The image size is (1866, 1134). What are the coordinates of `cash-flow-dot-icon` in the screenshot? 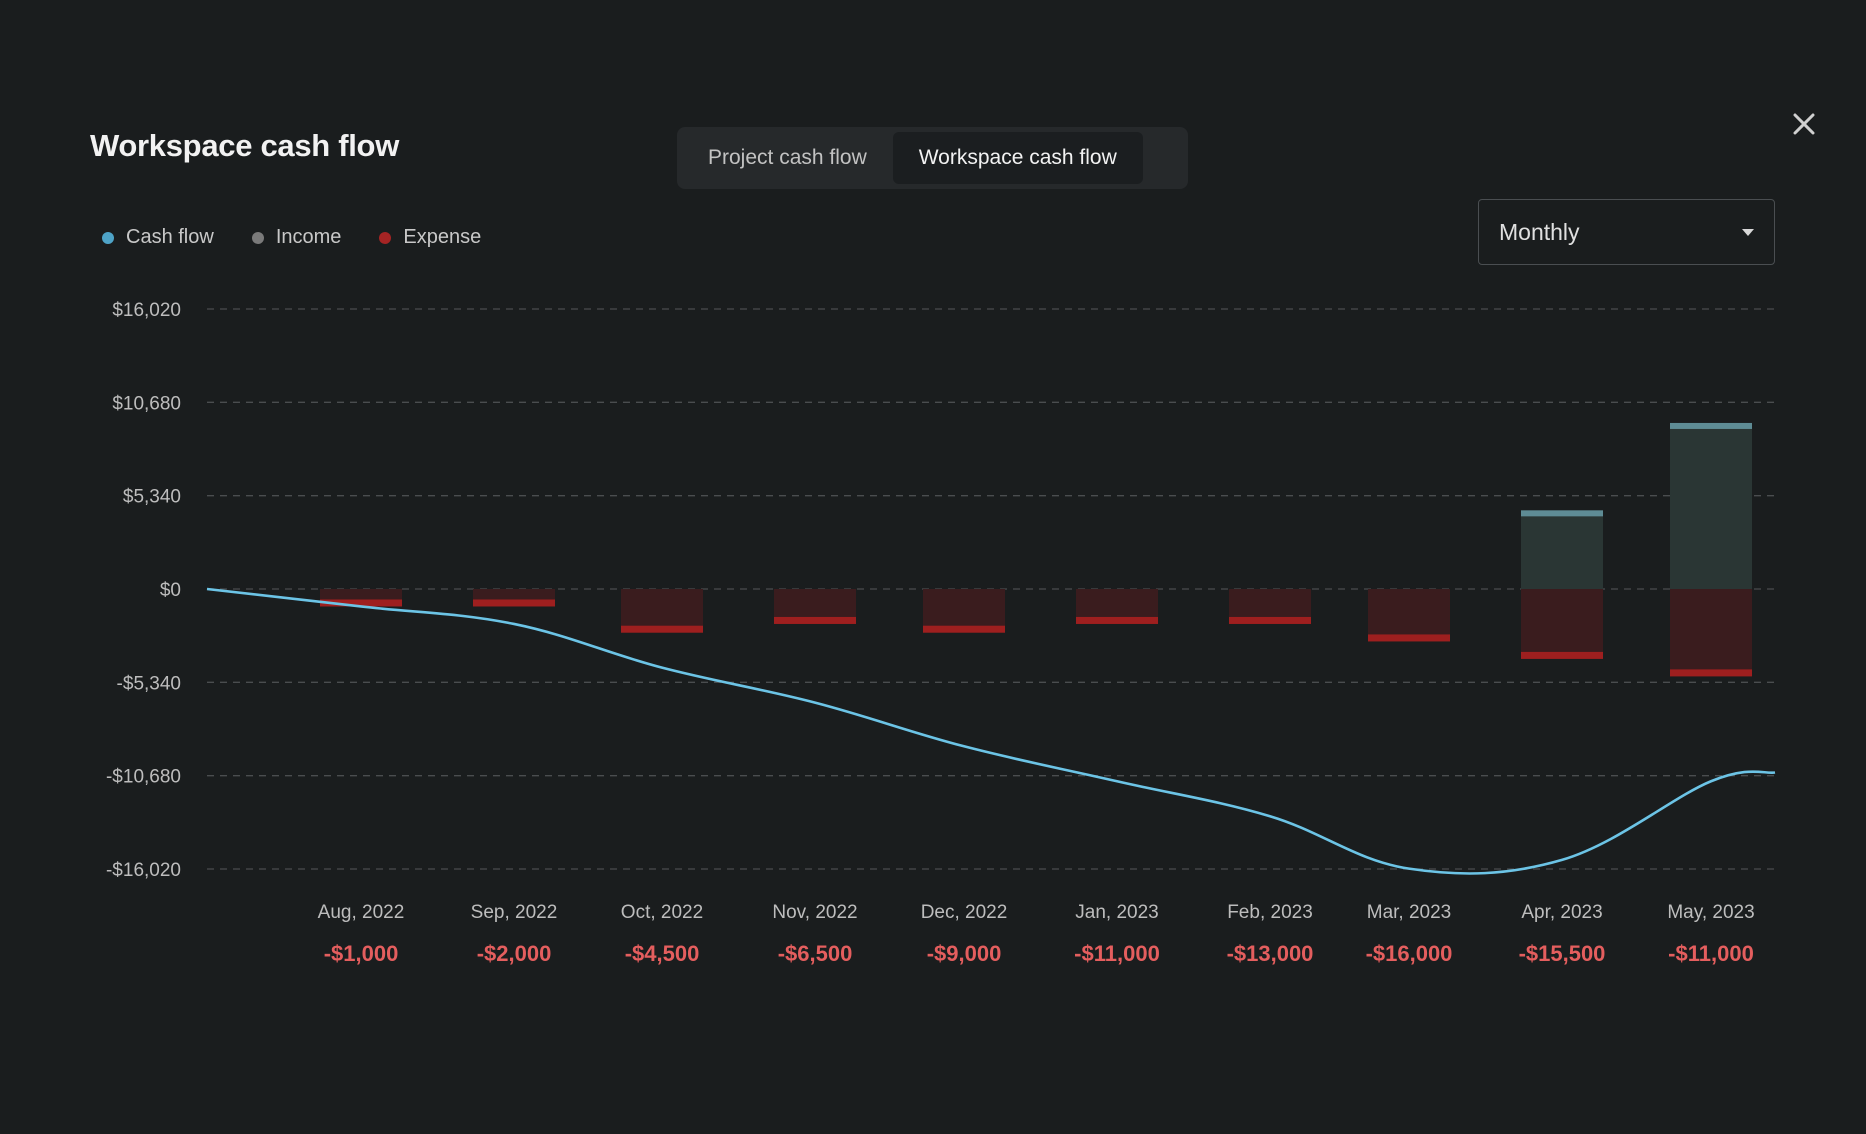 It's located at (108, 237).